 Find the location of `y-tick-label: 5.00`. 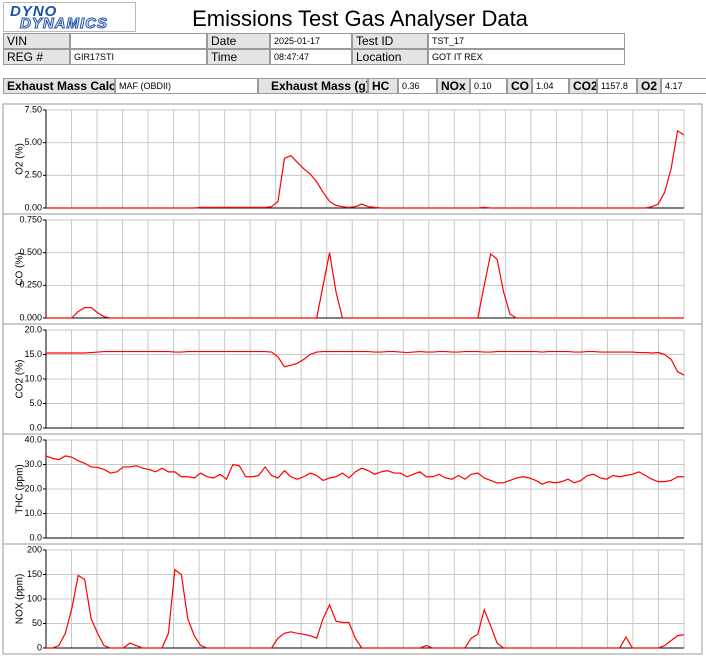

y-tick-label: 5.00 is located at coordinates (33, 142).